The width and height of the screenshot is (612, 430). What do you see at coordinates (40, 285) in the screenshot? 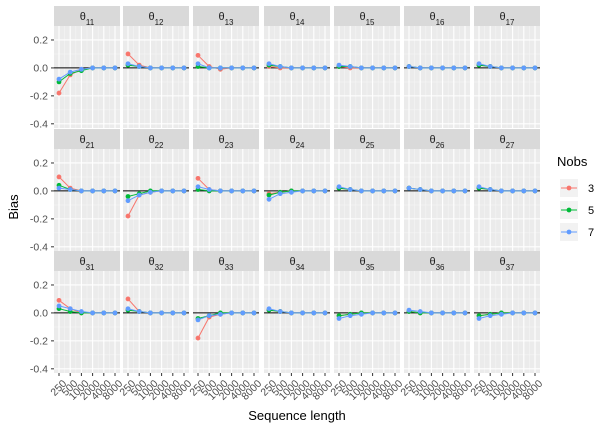
I see `y-tick-label: 0.2` at bounding box center [40, 285].